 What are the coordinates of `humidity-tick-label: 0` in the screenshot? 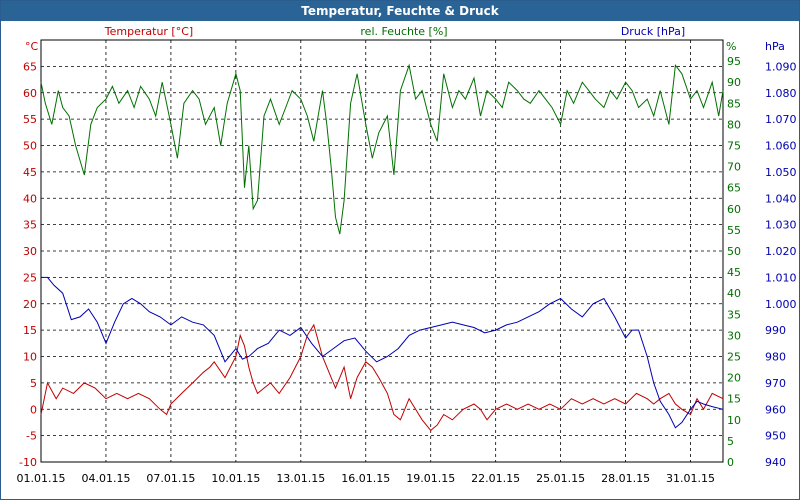 It's located at (730, 462).